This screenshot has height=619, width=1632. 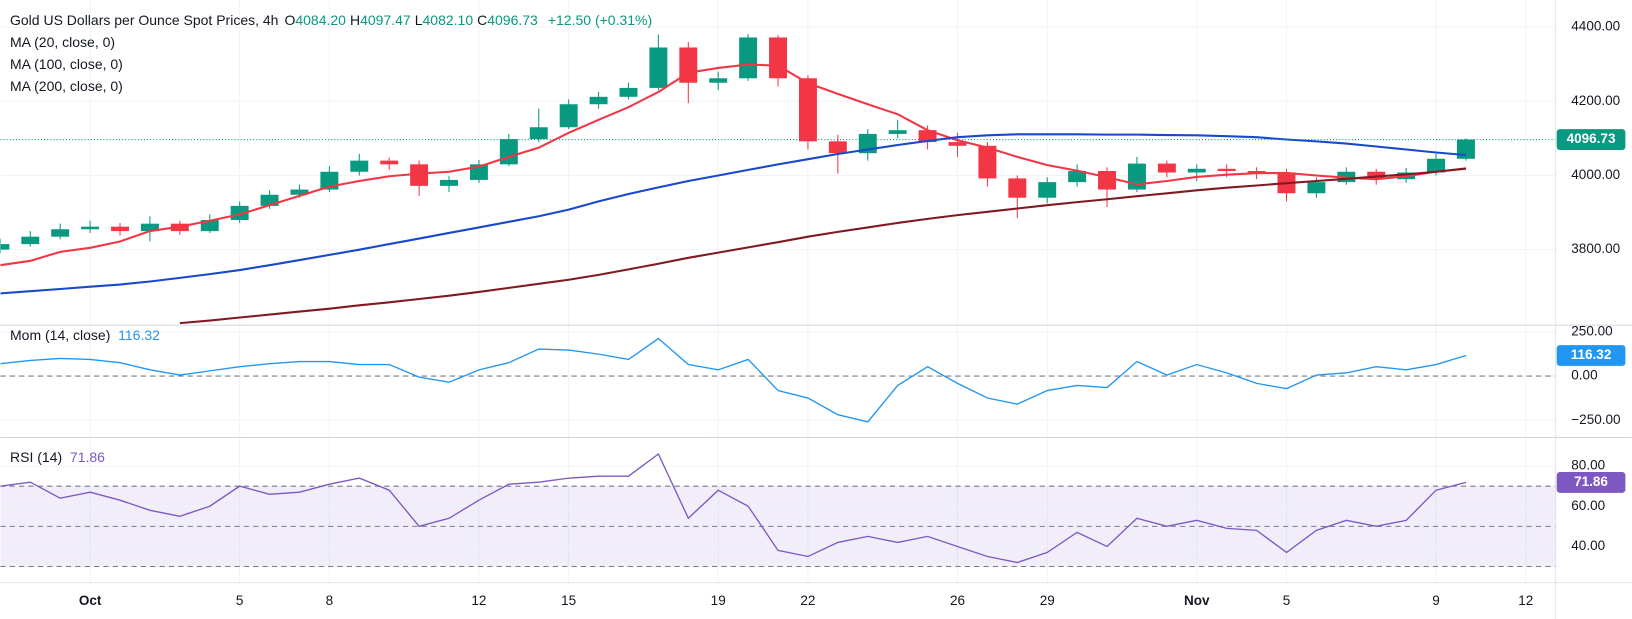 What do you see at coordinates (1588, 505) in the screenshot?
I see `y-tick-label: 60.00` at bounding box center [1588, 505].